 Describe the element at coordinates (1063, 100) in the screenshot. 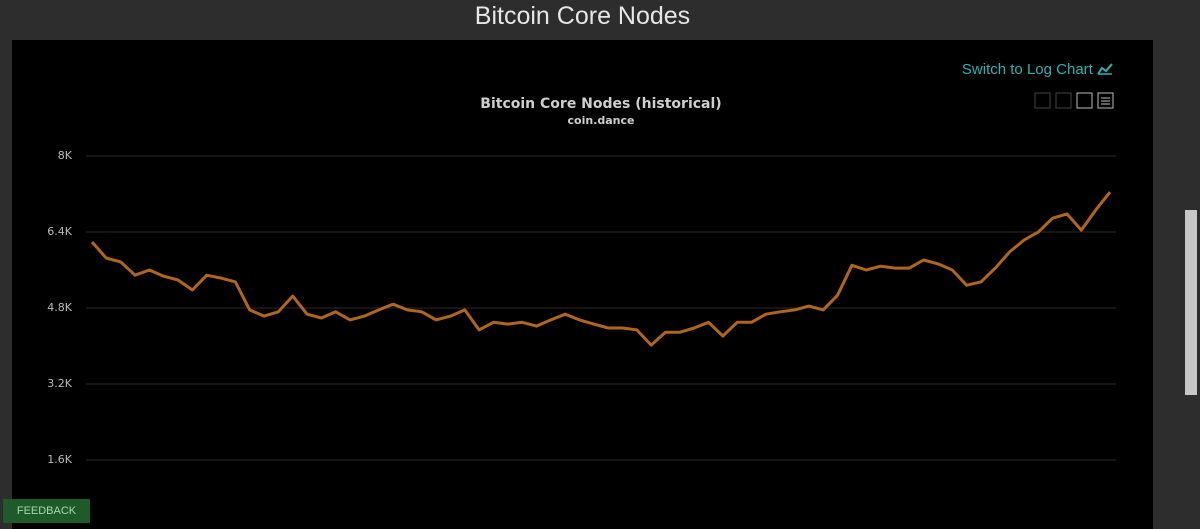

I see `reset-button` at that location.